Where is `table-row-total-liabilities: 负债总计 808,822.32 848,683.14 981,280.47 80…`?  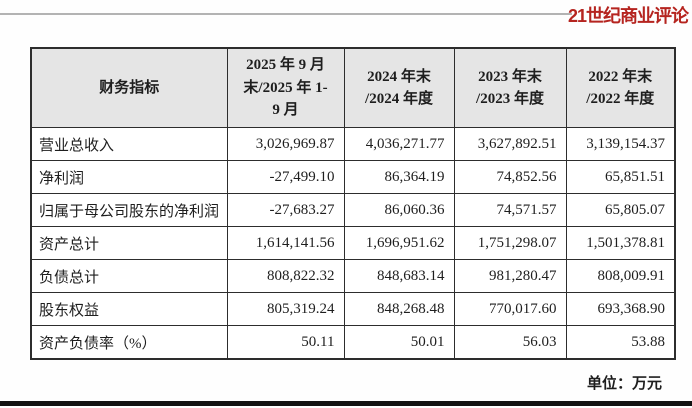 table-row-total-liabilities: 负债总计 808,822.32 848,683.14 981,280.47 80… is located at coordinates (353, 276).